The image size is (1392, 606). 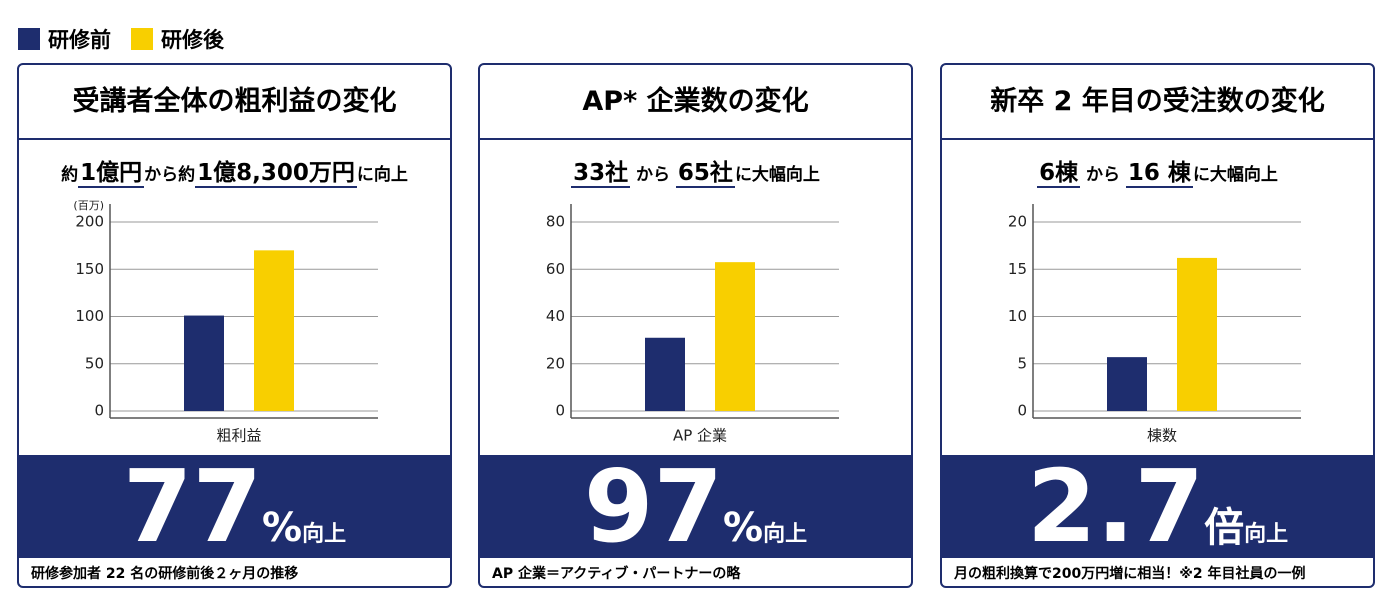 I want to click on x-tick-label: 粗利益, so click(x=238, y=436).